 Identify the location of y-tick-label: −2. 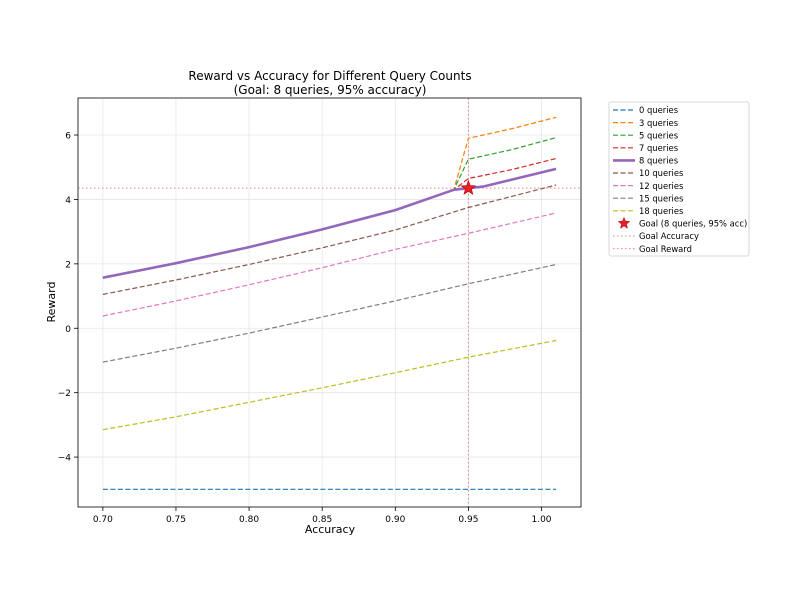
(64, 394).